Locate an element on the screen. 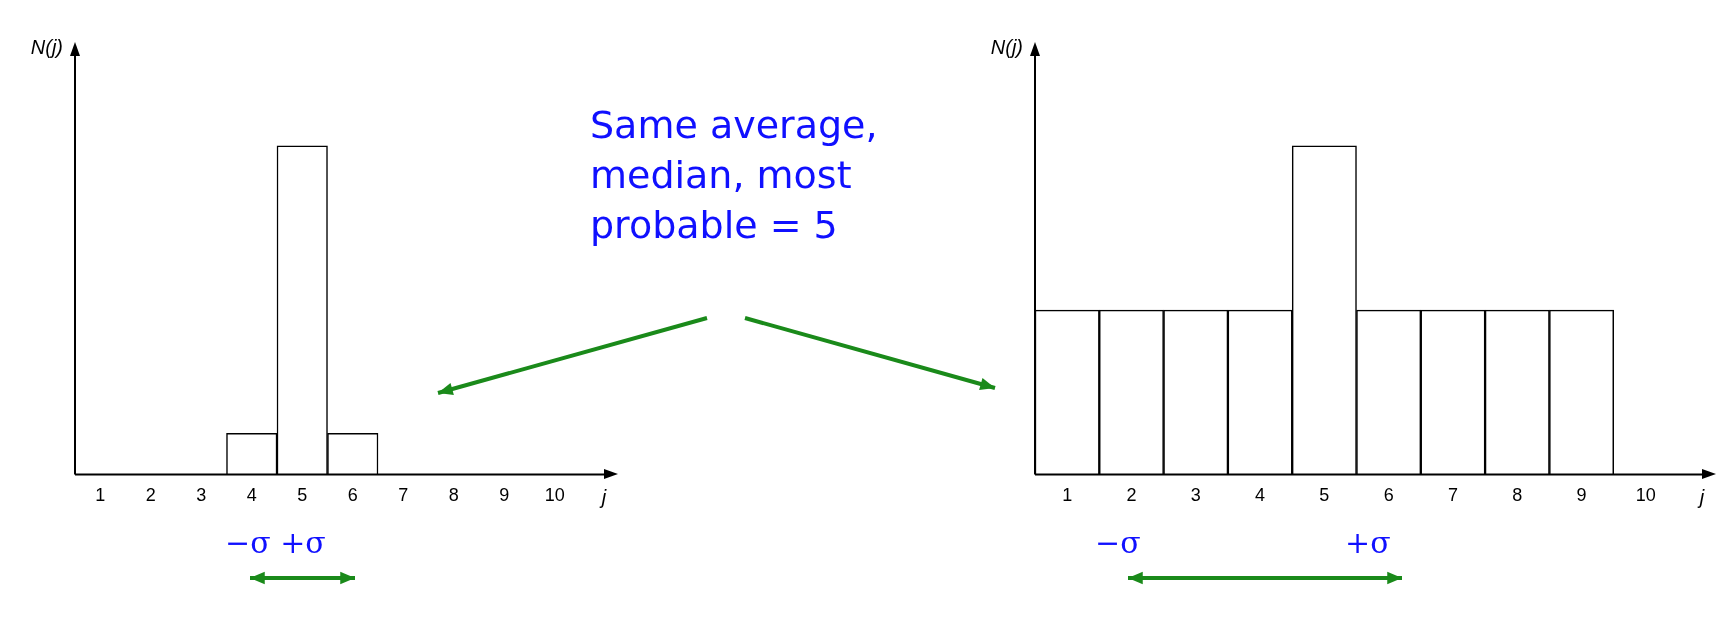  text: −σ +σ is located at coordinates (275, 542).